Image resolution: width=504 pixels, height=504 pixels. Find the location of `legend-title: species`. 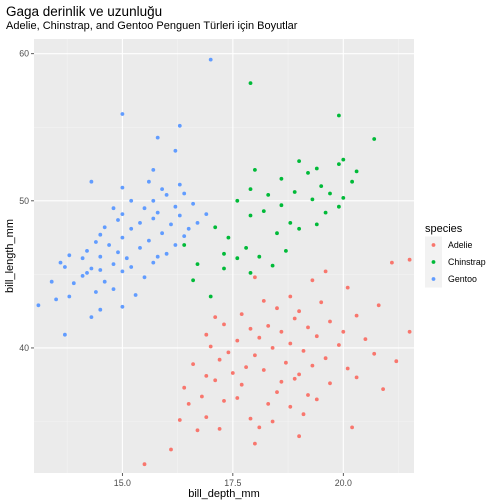

legend-title: species is located at coordinates (444, 229).